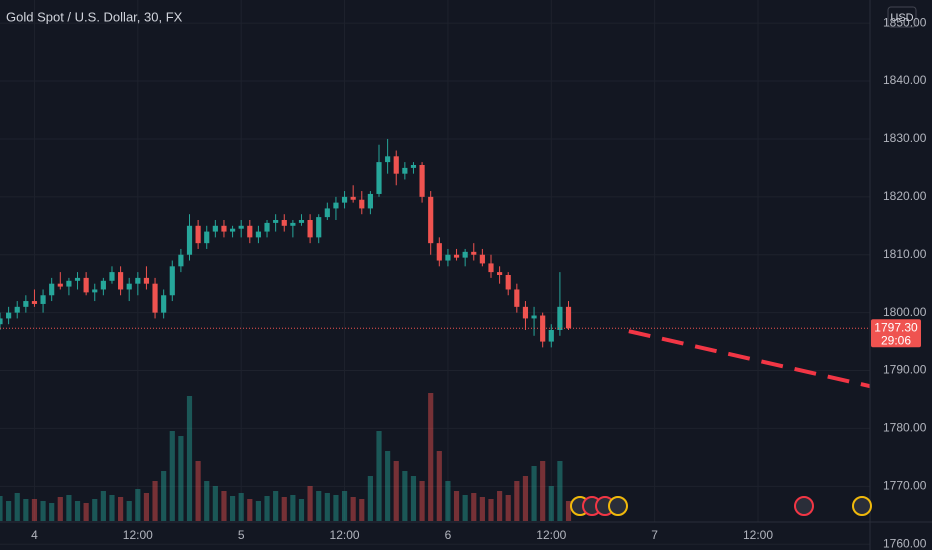 The image size is (932, 550). Describe the element at coordinates (654, 535) in the screenshot. I see `x-tick-label: 7` at that location.